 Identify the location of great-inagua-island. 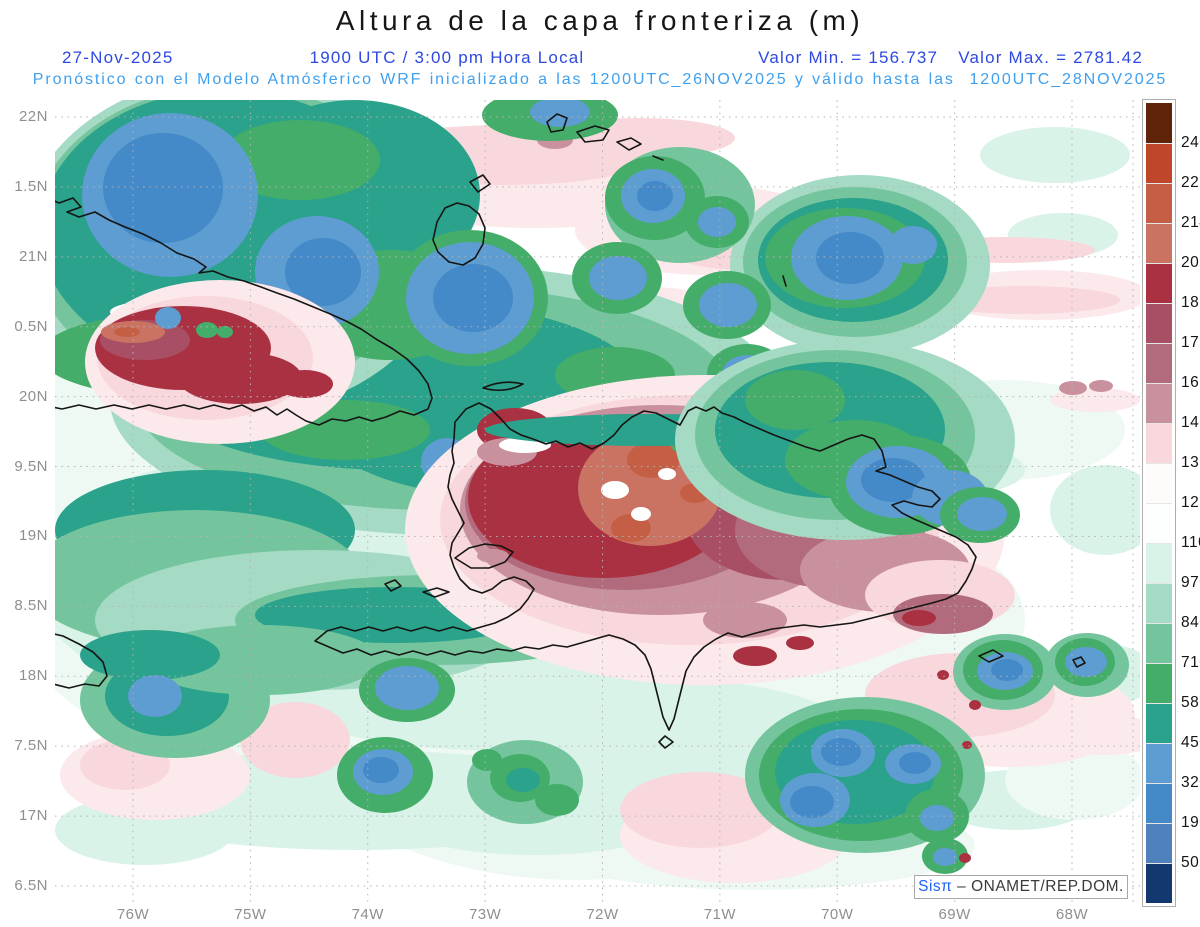
(459, 234).